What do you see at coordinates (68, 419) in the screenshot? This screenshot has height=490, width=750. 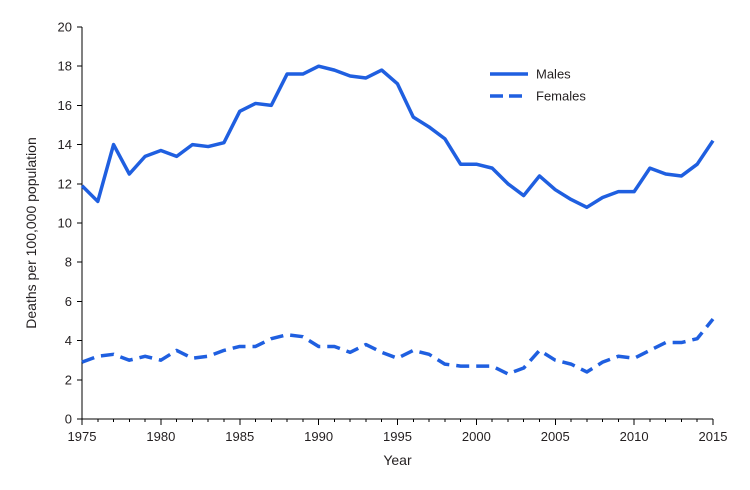 I see `y-tick-label: 0` at bounding box center [68, 419].